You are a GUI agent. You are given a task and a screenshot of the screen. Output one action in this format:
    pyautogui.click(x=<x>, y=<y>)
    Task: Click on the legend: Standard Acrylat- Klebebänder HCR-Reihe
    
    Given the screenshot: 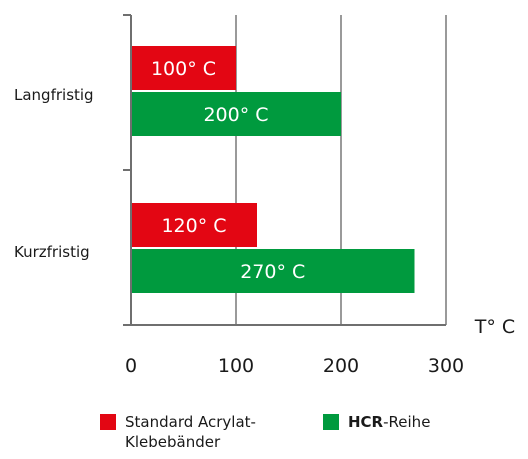 What is the action you would take?
    pyautogui.click(x=314, y=432)
    